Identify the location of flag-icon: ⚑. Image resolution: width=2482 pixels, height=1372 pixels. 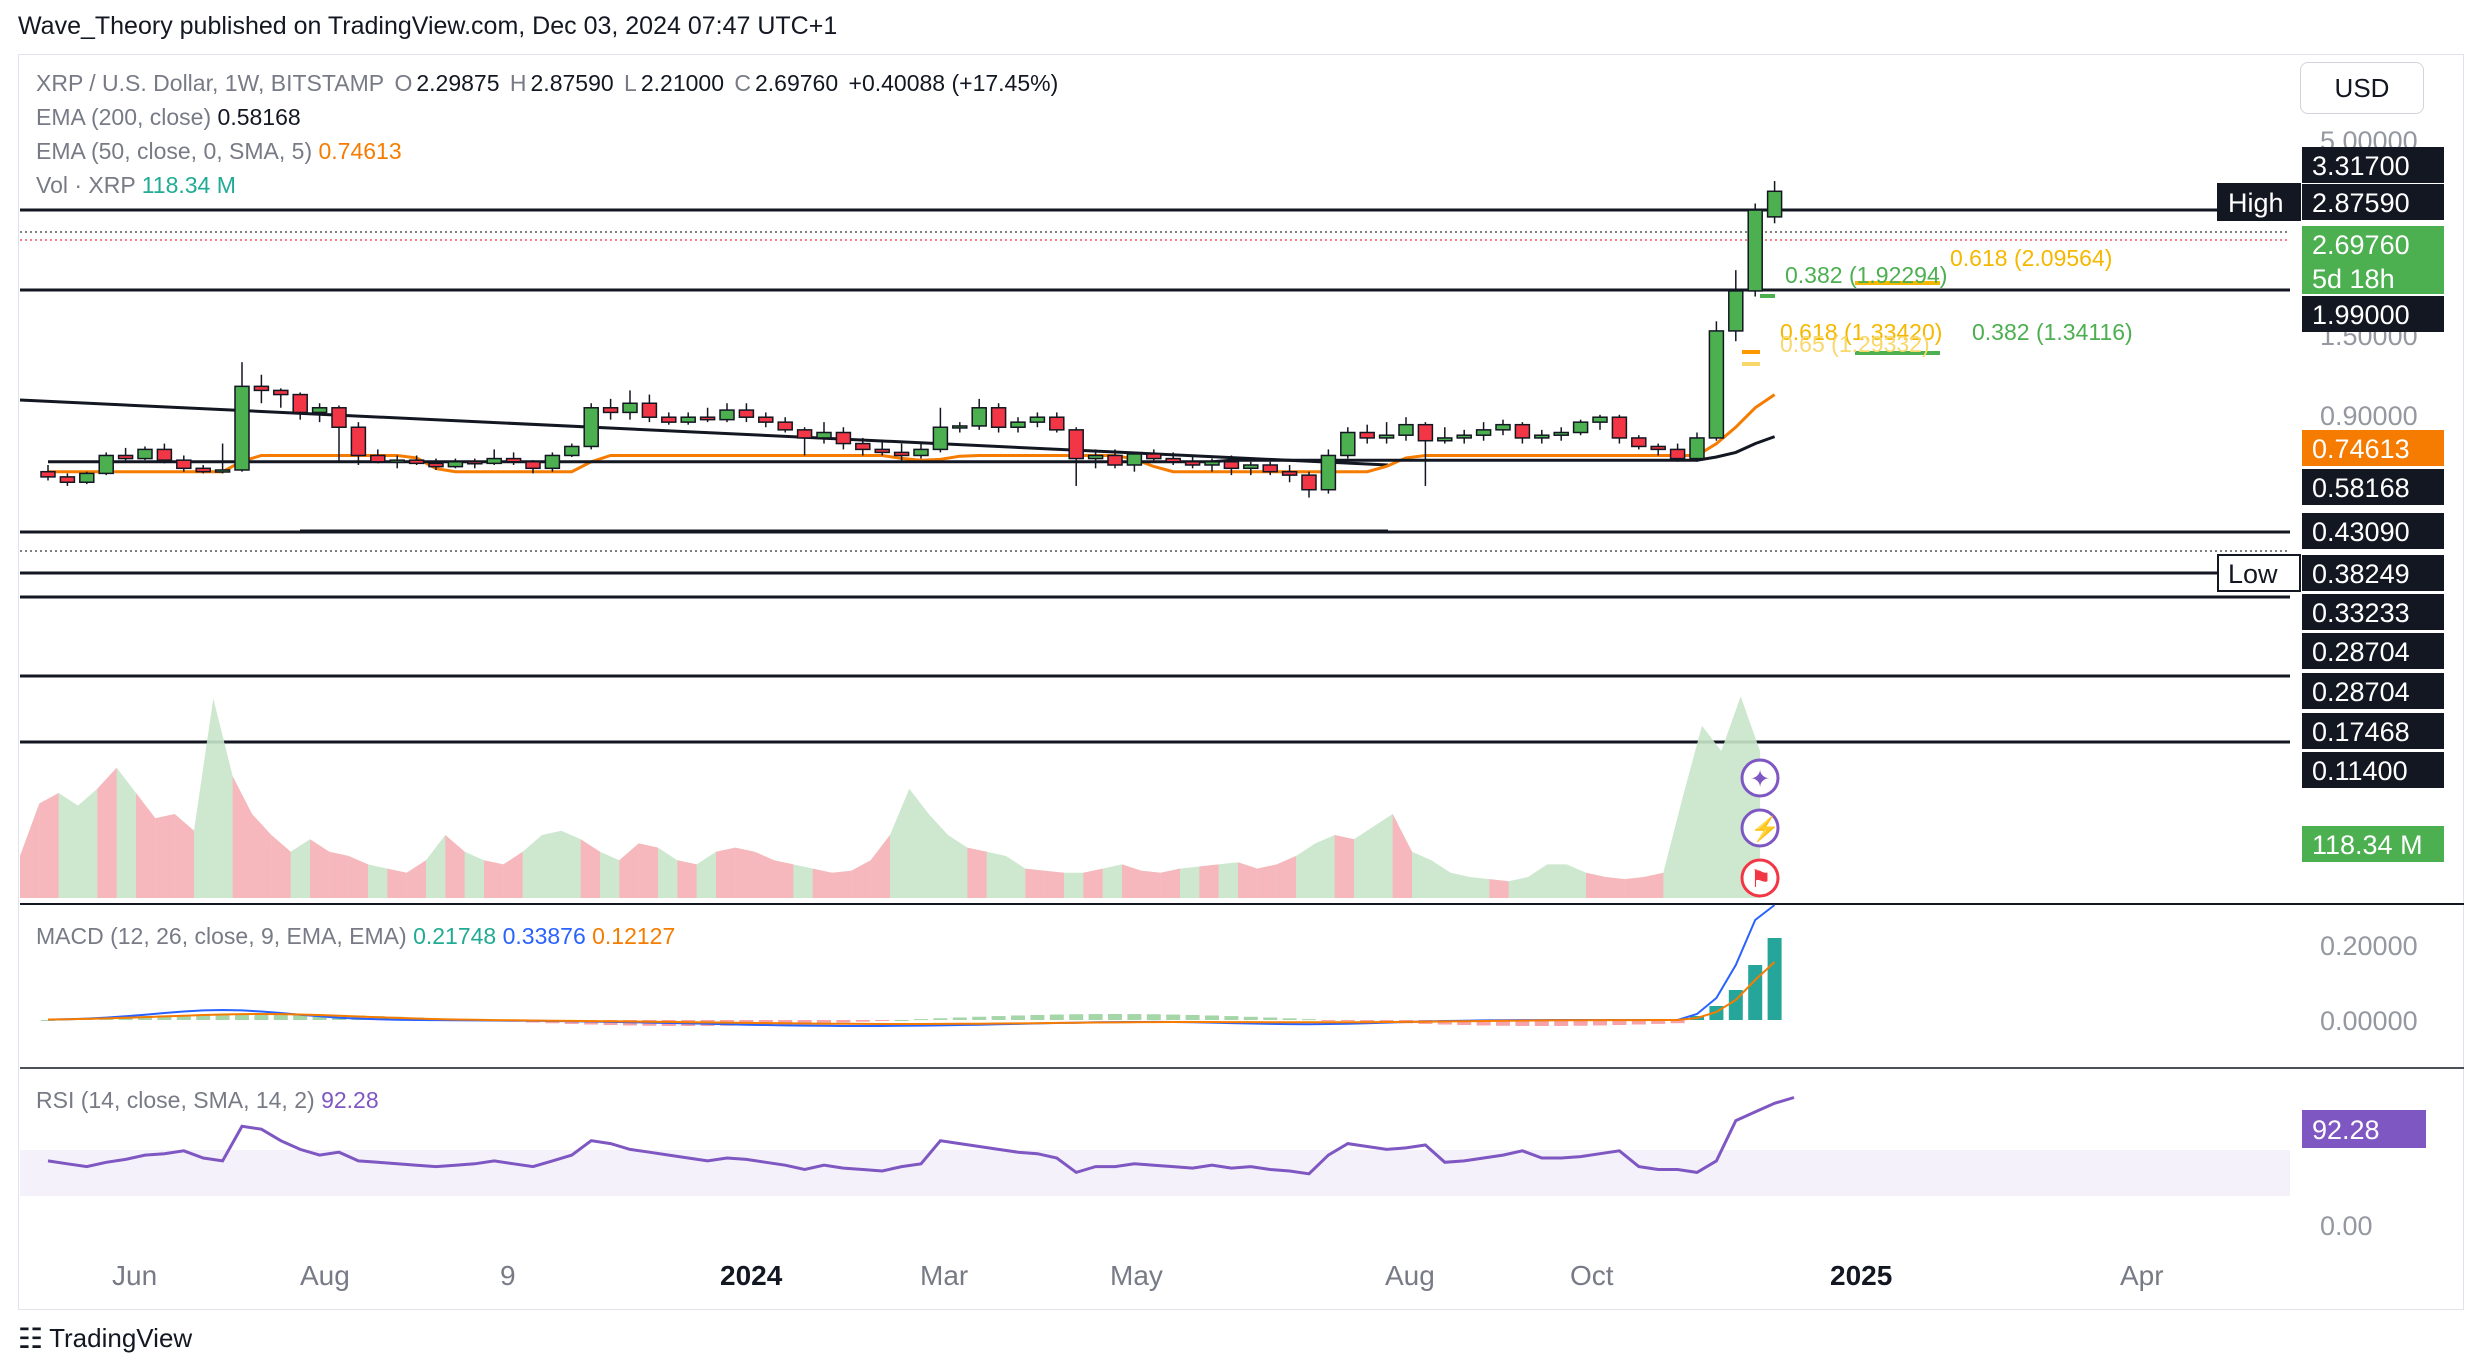
(1760, 878).